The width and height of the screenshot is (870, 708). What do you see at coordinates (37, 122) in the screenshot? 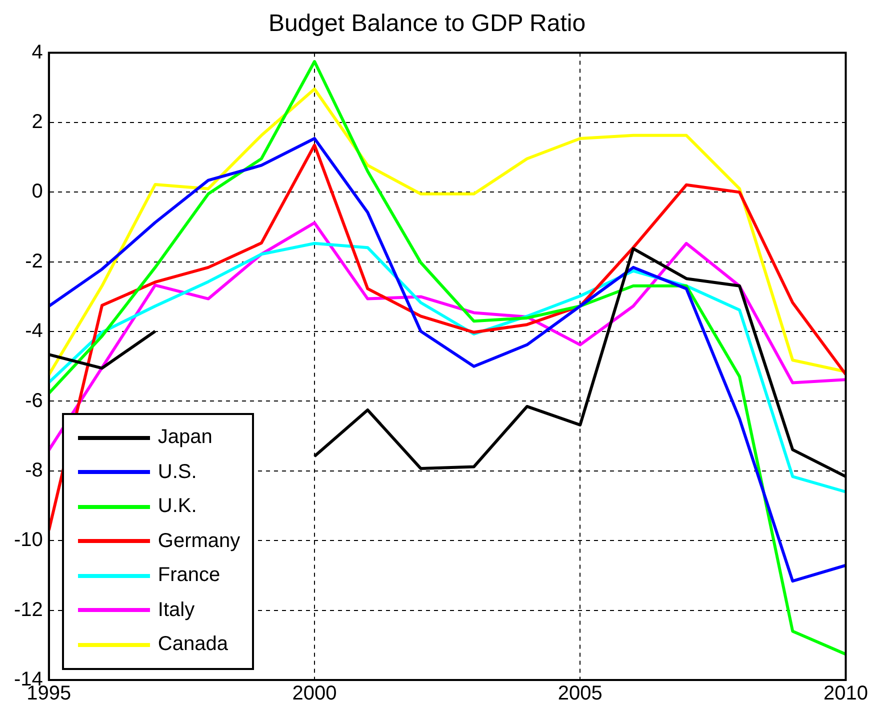
I see `y-tick-label: 2` at bounding box center [37, 122].